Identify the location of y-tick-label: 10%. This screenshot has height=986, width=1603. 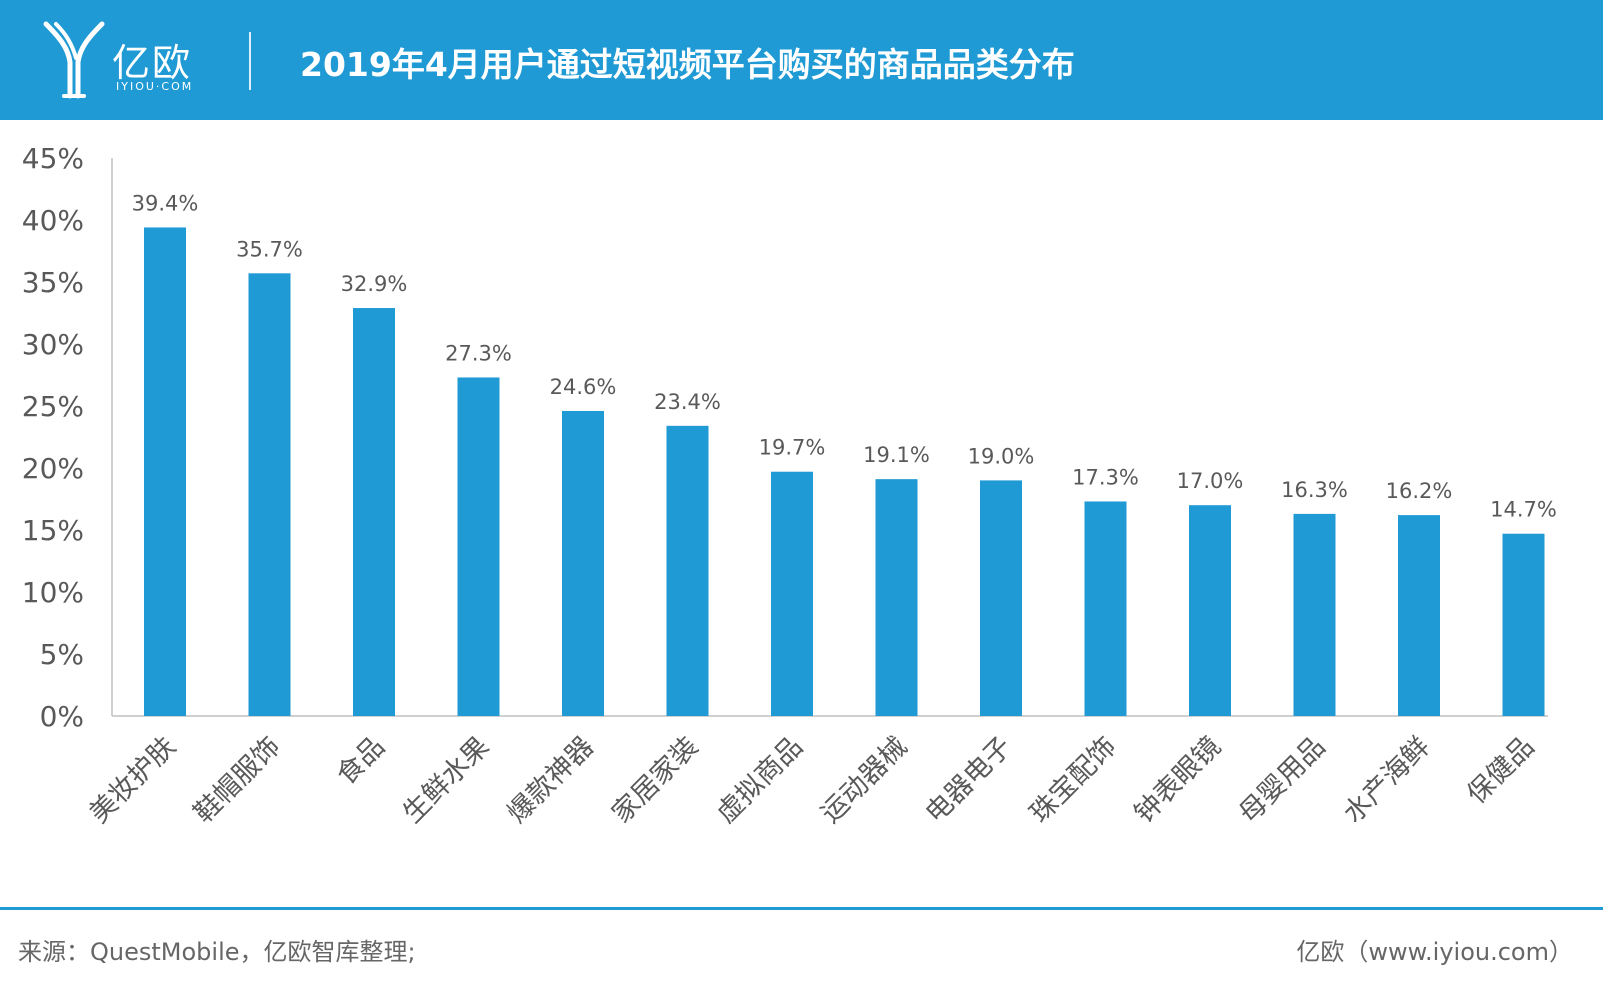
(53, 592).